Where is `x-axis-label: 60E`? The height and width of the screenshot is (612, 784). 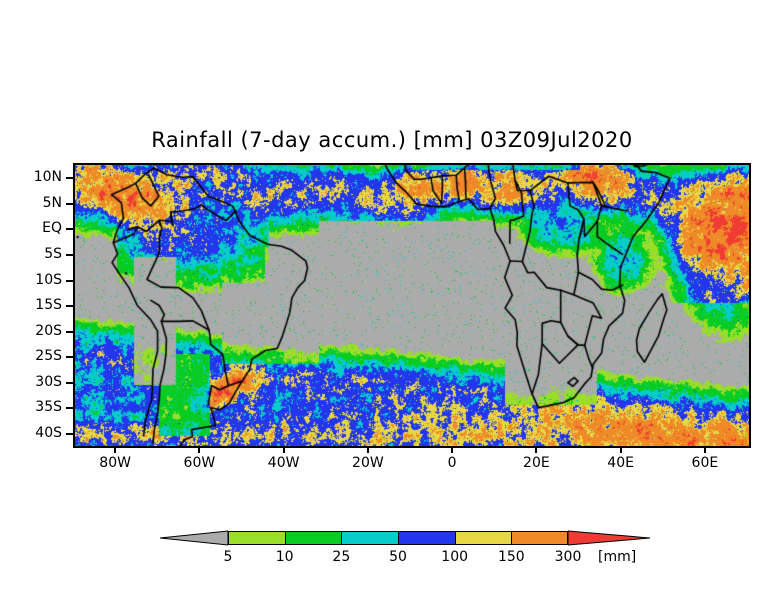
x-axis-label: 60E is located at coordinates (705, 463).